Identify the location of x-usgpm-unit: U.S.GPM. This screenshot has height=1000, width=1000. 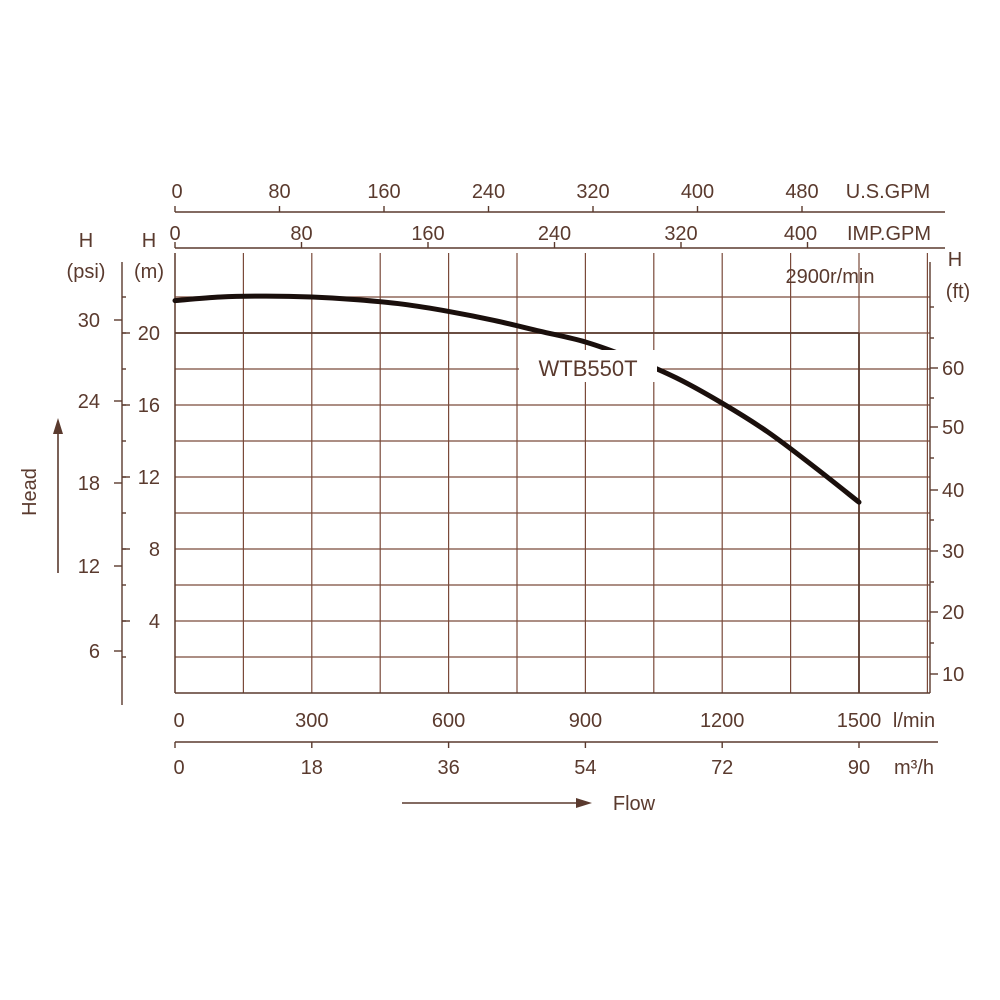
(888, 192).